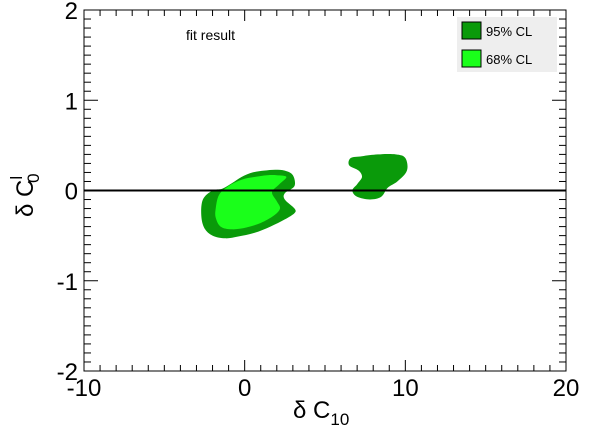 This screenshot has width=596, height=432. What do you see at coordinates (244, 388) in the screenshot?
I see `x-tick-label: 0` at bounding box center [244, 388].